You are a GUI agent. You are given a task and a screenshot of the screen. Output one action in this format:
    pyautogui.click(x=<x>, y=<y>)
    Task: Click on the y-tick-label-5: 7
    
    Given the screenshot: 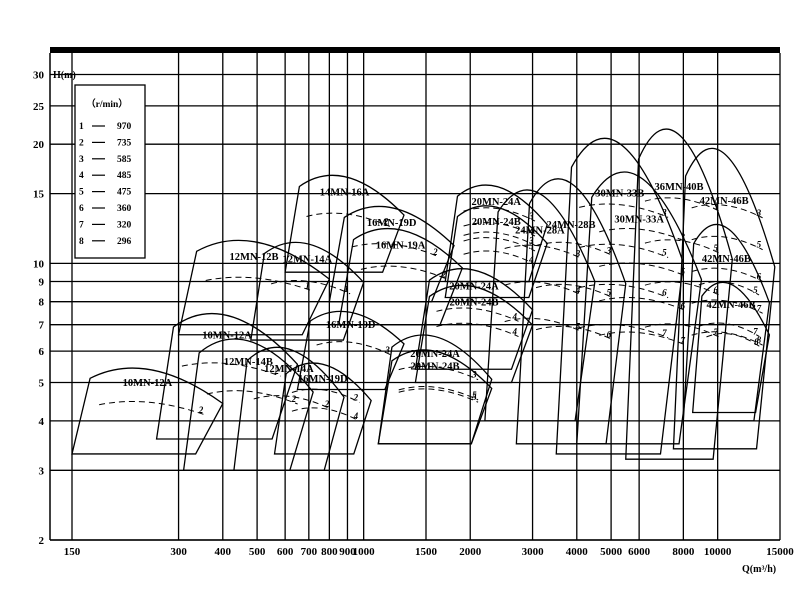 What is the action you would take?
    pyautogui.click(x=42, y=326)
    